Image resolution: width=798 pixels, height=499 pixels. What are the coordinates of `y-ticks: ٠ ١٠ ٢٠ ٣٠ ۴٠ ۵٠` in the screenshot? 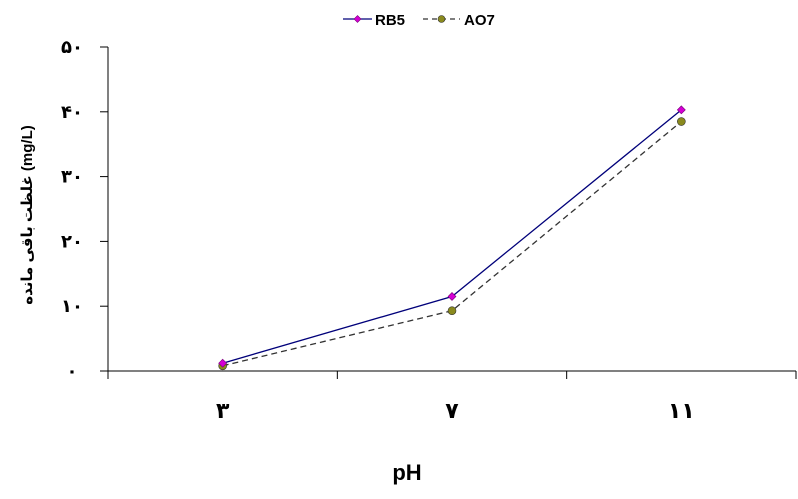 It's located at (84, 209).